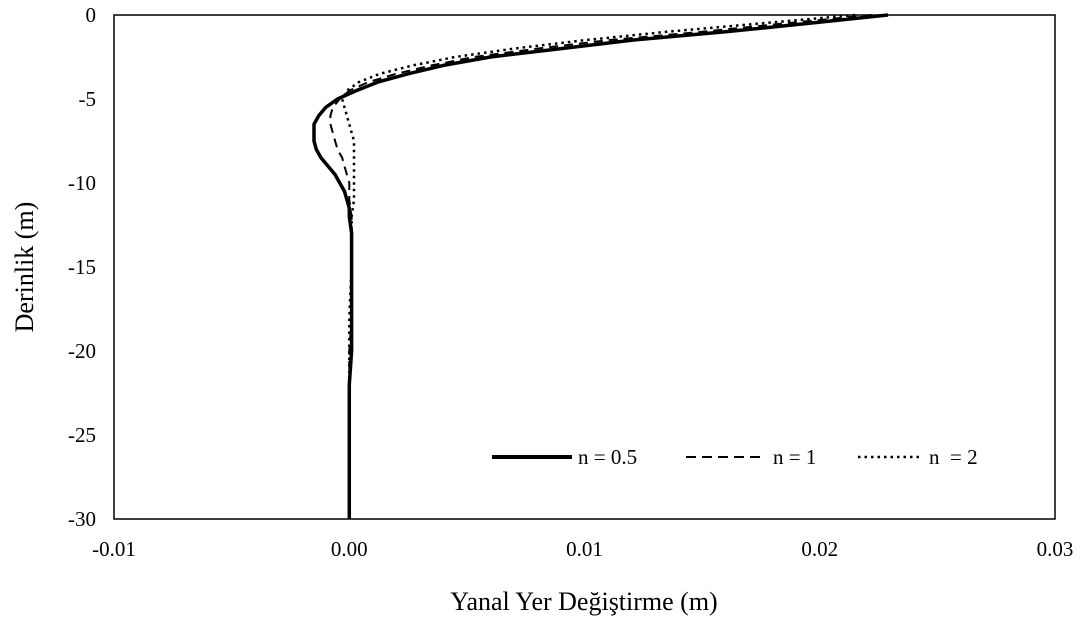 Image resolution: width=1087 pixels, height=622 pixels. Describe the element at coordinates (24, 267) in the screenshot. I see `y-axis-title: Derinlik (m)` at that location.